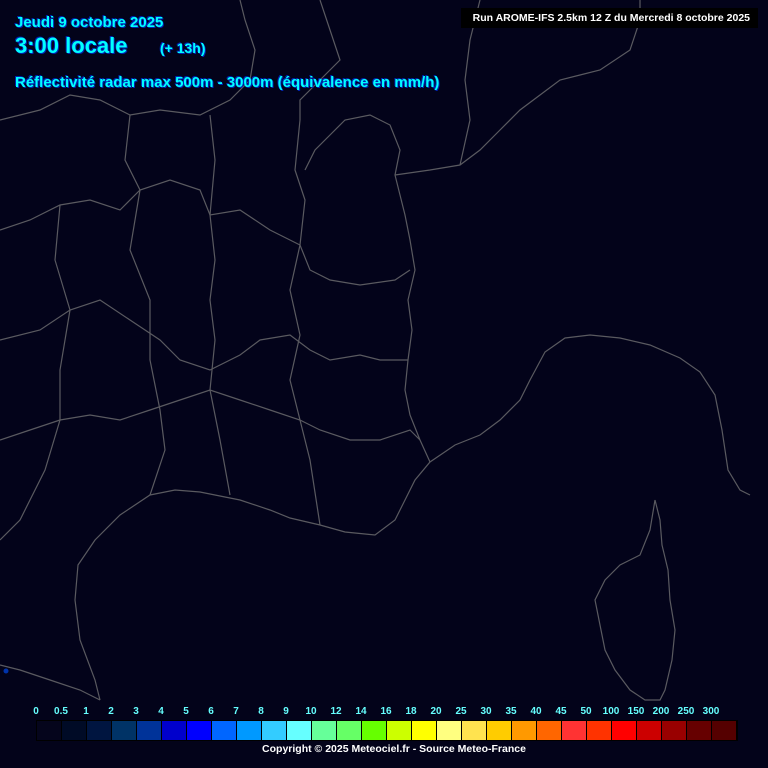 This screenshot has height=768, width=768. What do you see at coordinates (635, 600) in the screenshot?
I see `coastline-corsica` at bounding box center [635, 600].